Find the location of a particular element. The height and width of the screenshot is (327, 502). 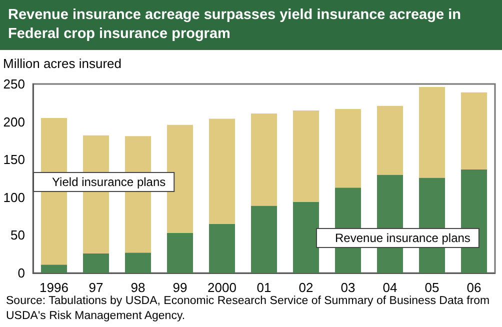

x-tick-label: 01 is located at coordinates (264, 287).